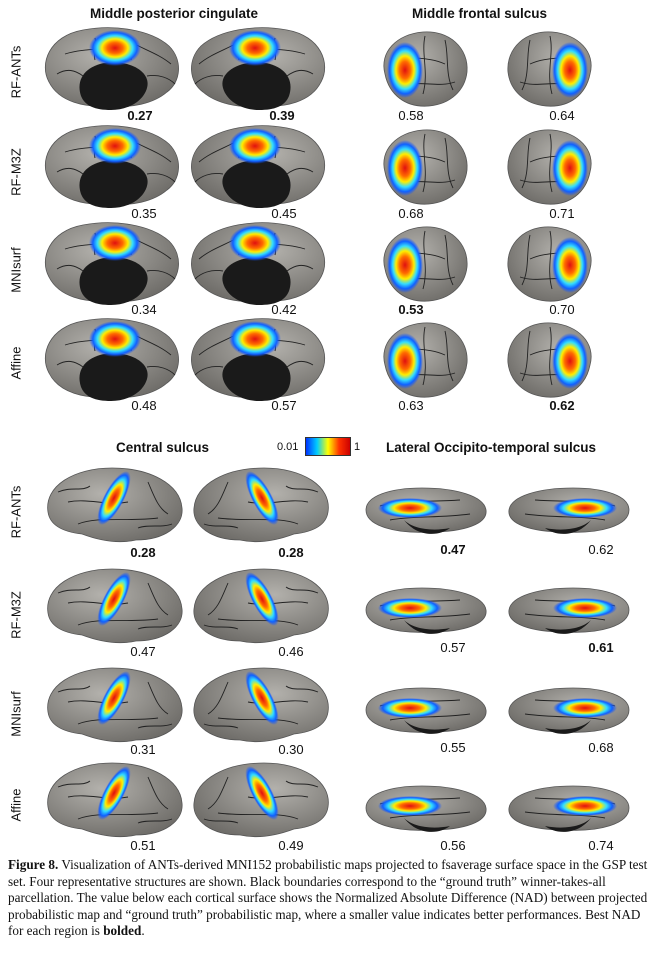  I want to click on panel-title-mpc: Middle posterior cingulate, so click(174, 13).